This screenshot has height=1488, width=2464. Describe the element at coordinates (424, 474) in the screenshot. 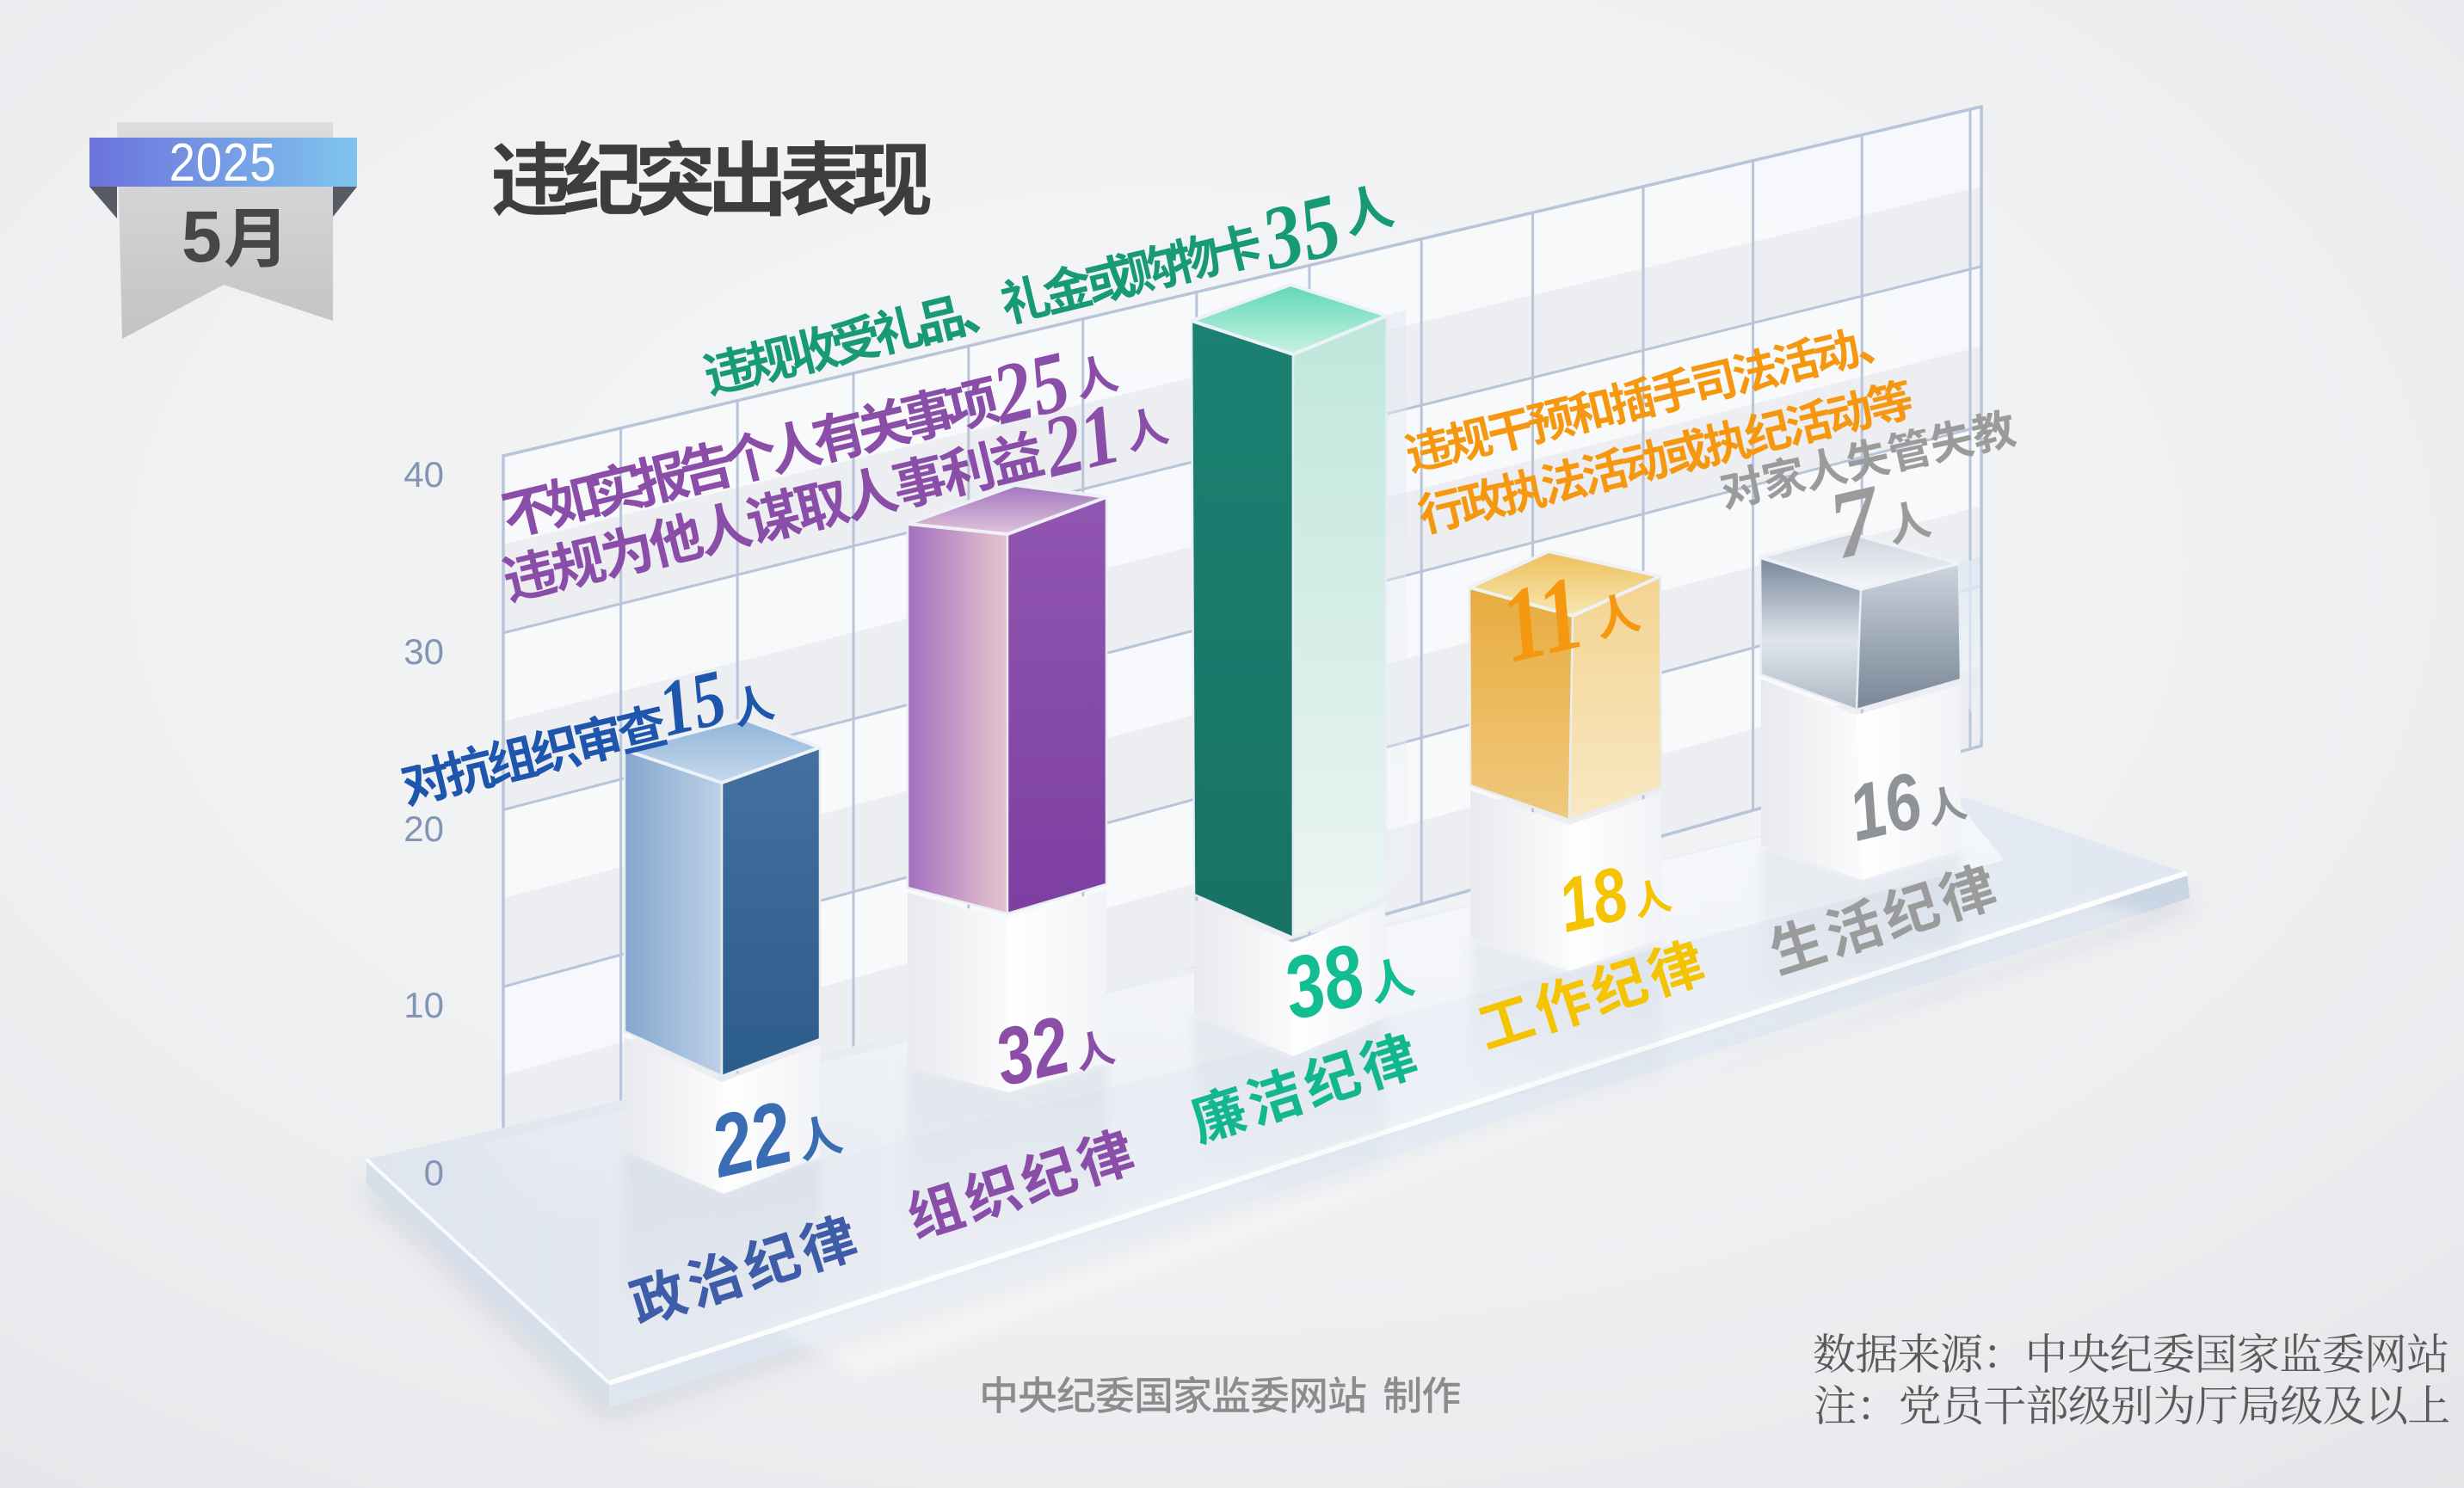

I see `svg-text: 40` at that location.